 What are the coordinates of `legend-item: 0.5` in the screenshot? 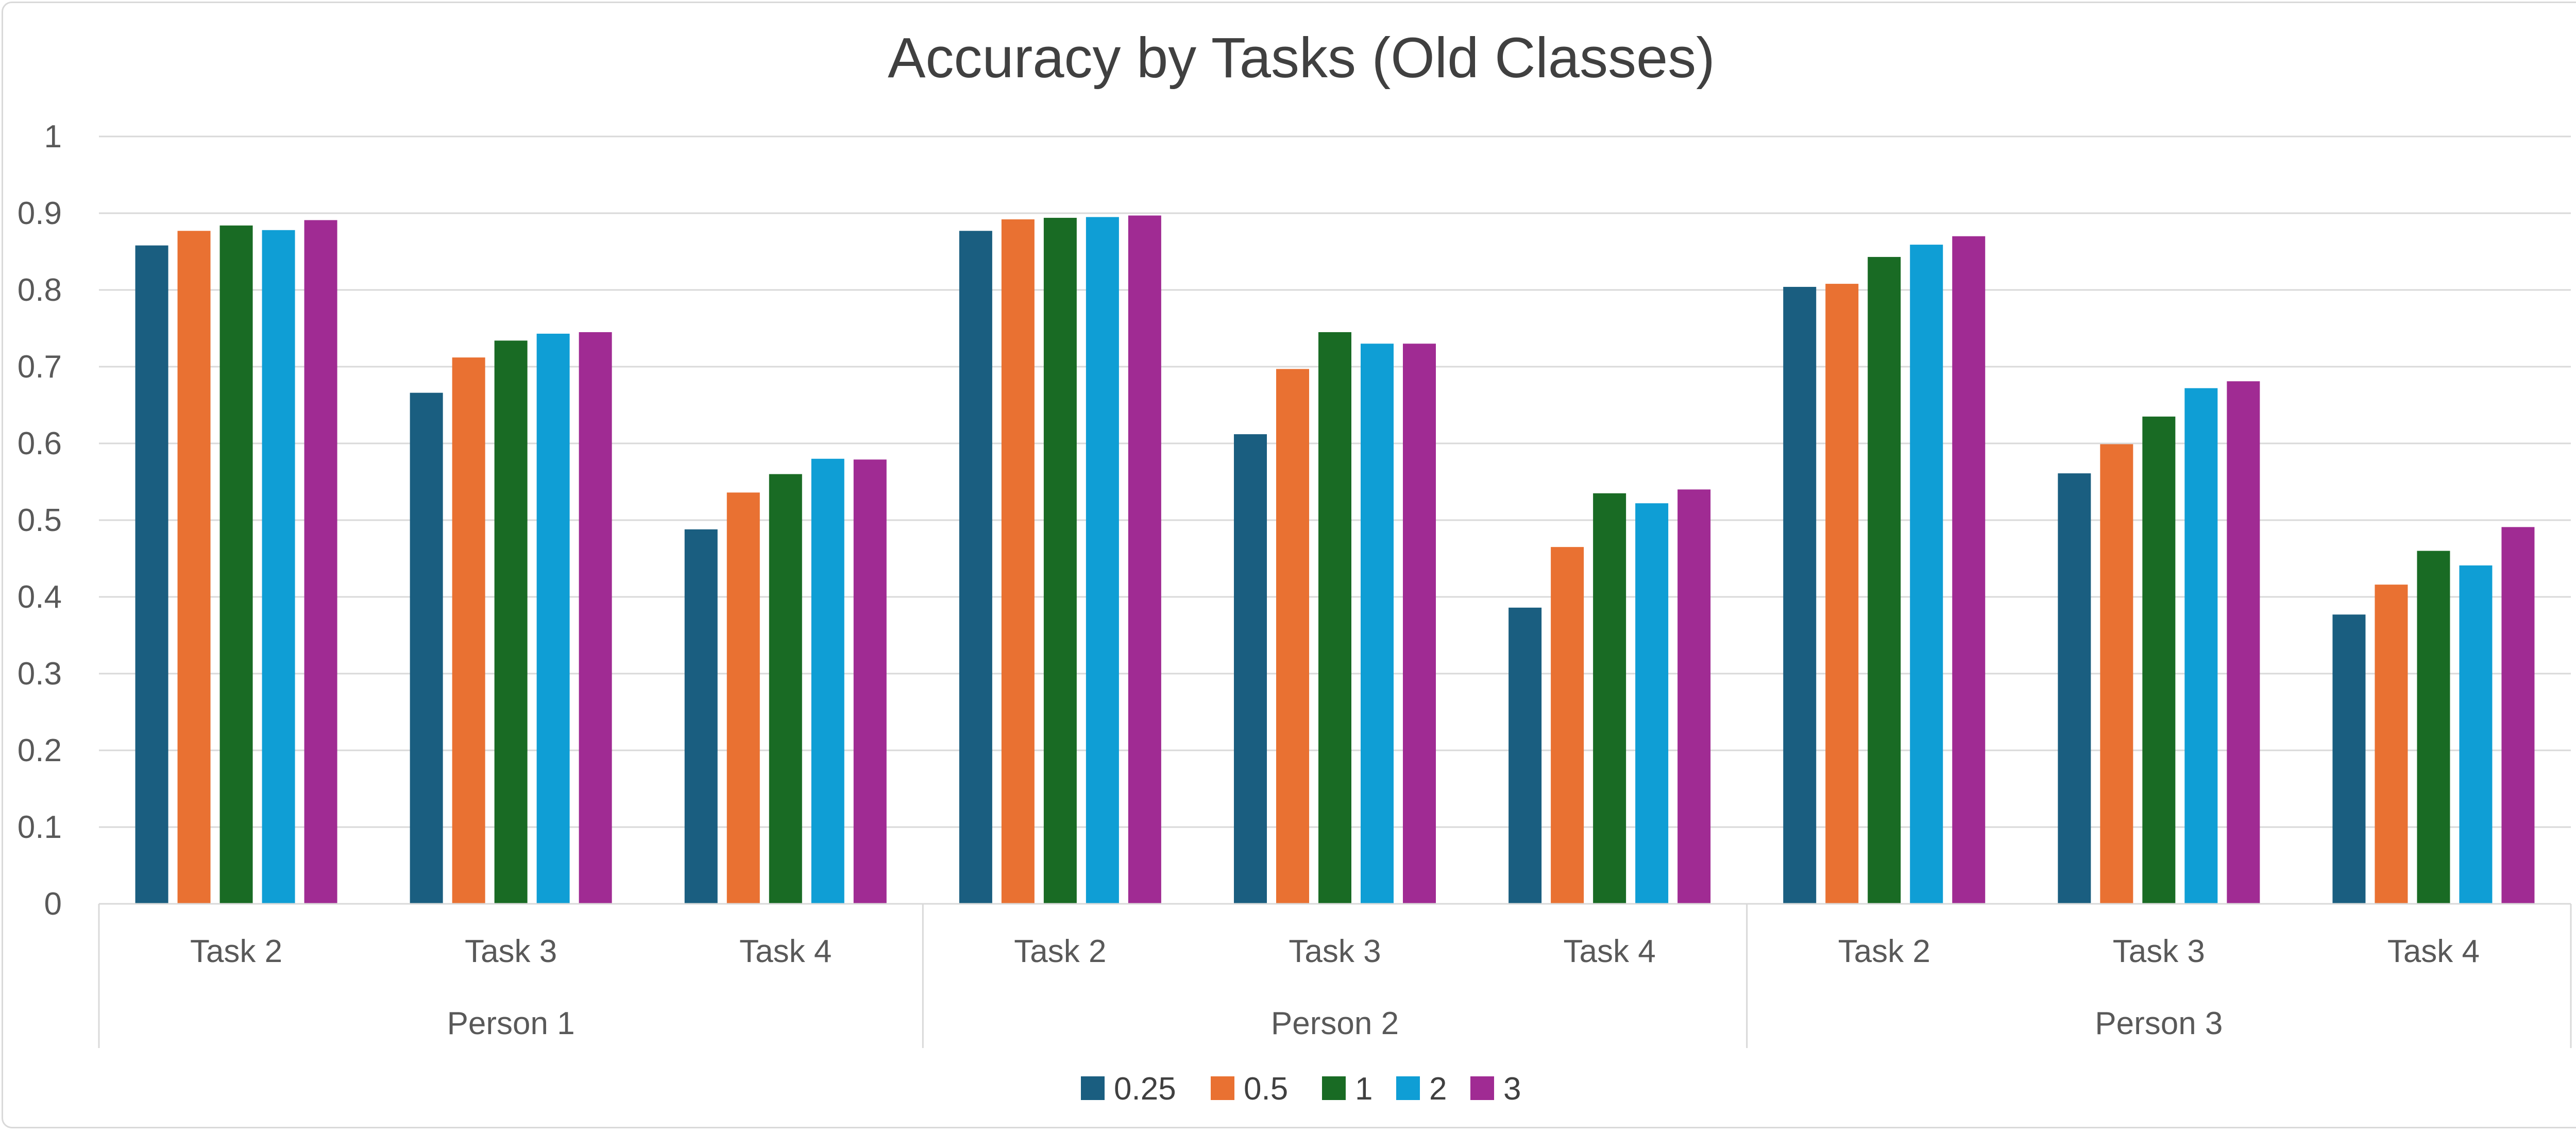 It's located at (1249, 1089).